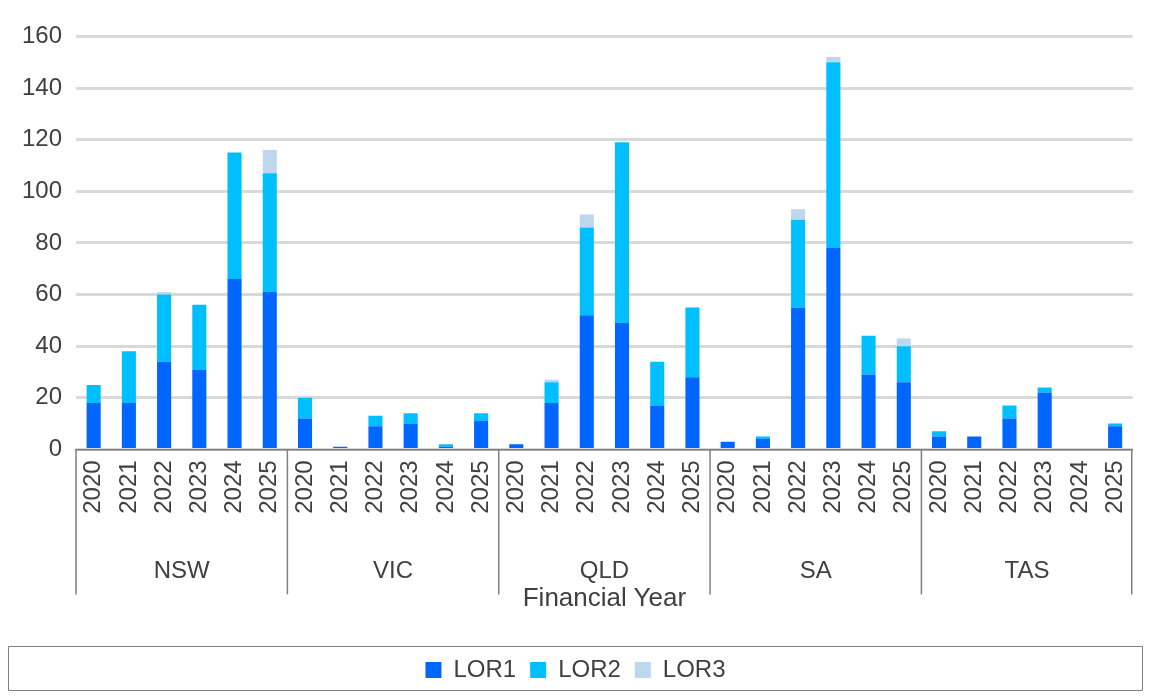 Image resolution: width=1155 pixels, height=700 pixels. What do you see at coordinates (42, 35) in the screenshot?
I see `y-tick-label: 160` at bounding box center [42, 35].